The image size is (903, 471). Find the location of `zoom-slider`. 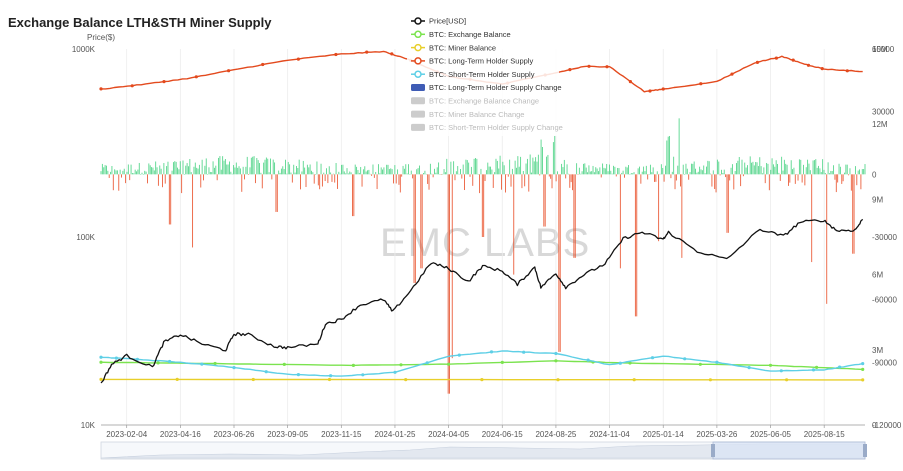

zoom-slider is located at coordinates (483, 450).